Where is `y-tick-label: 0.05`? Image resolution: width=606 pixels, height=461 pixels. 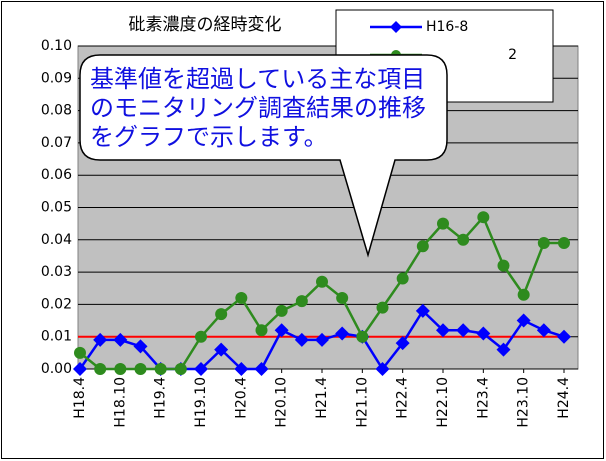
y-tick-label: 0.05 is located at coordinates (56, 208).